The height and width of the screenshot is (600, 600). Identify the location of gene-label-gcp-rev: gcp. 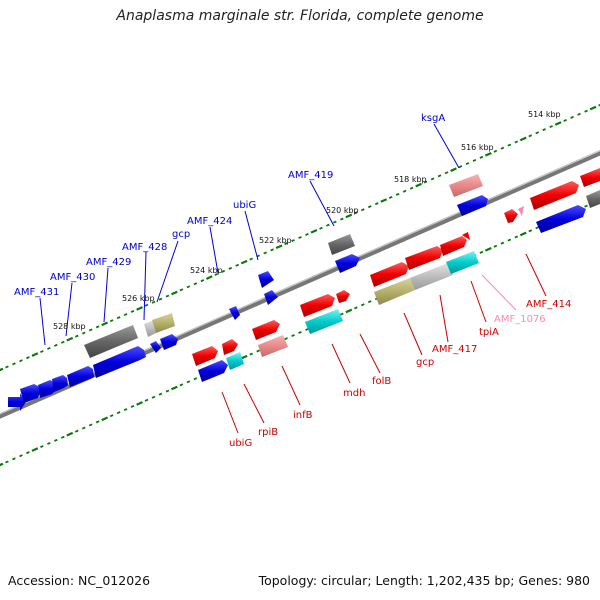
(425, 362).